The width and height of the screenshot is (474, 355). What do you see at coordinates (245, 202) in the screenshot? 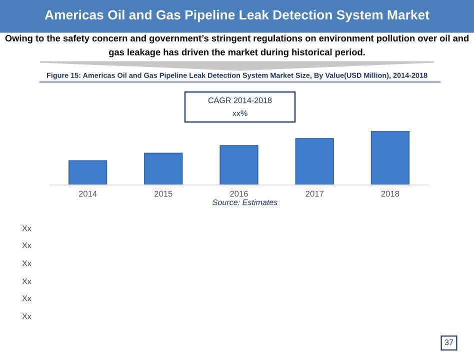
I see `source-note: Source: Estimates` at bounding box center [245, 202].